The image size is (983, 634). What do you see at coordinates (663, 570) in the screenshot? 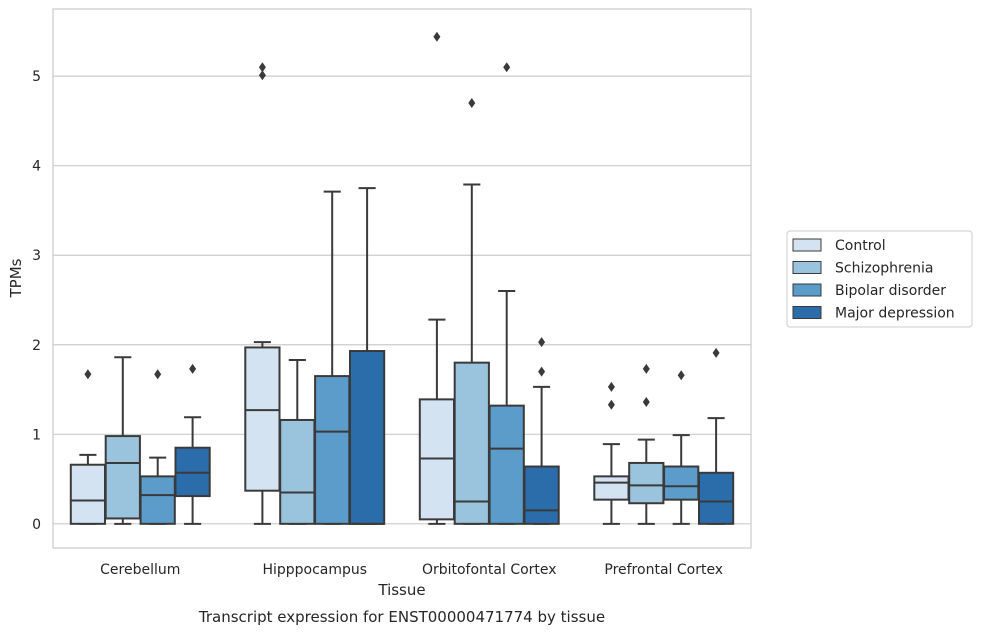
I see `x-tick-label: Prefrontal Cortex` at bounding box center [663, 570].